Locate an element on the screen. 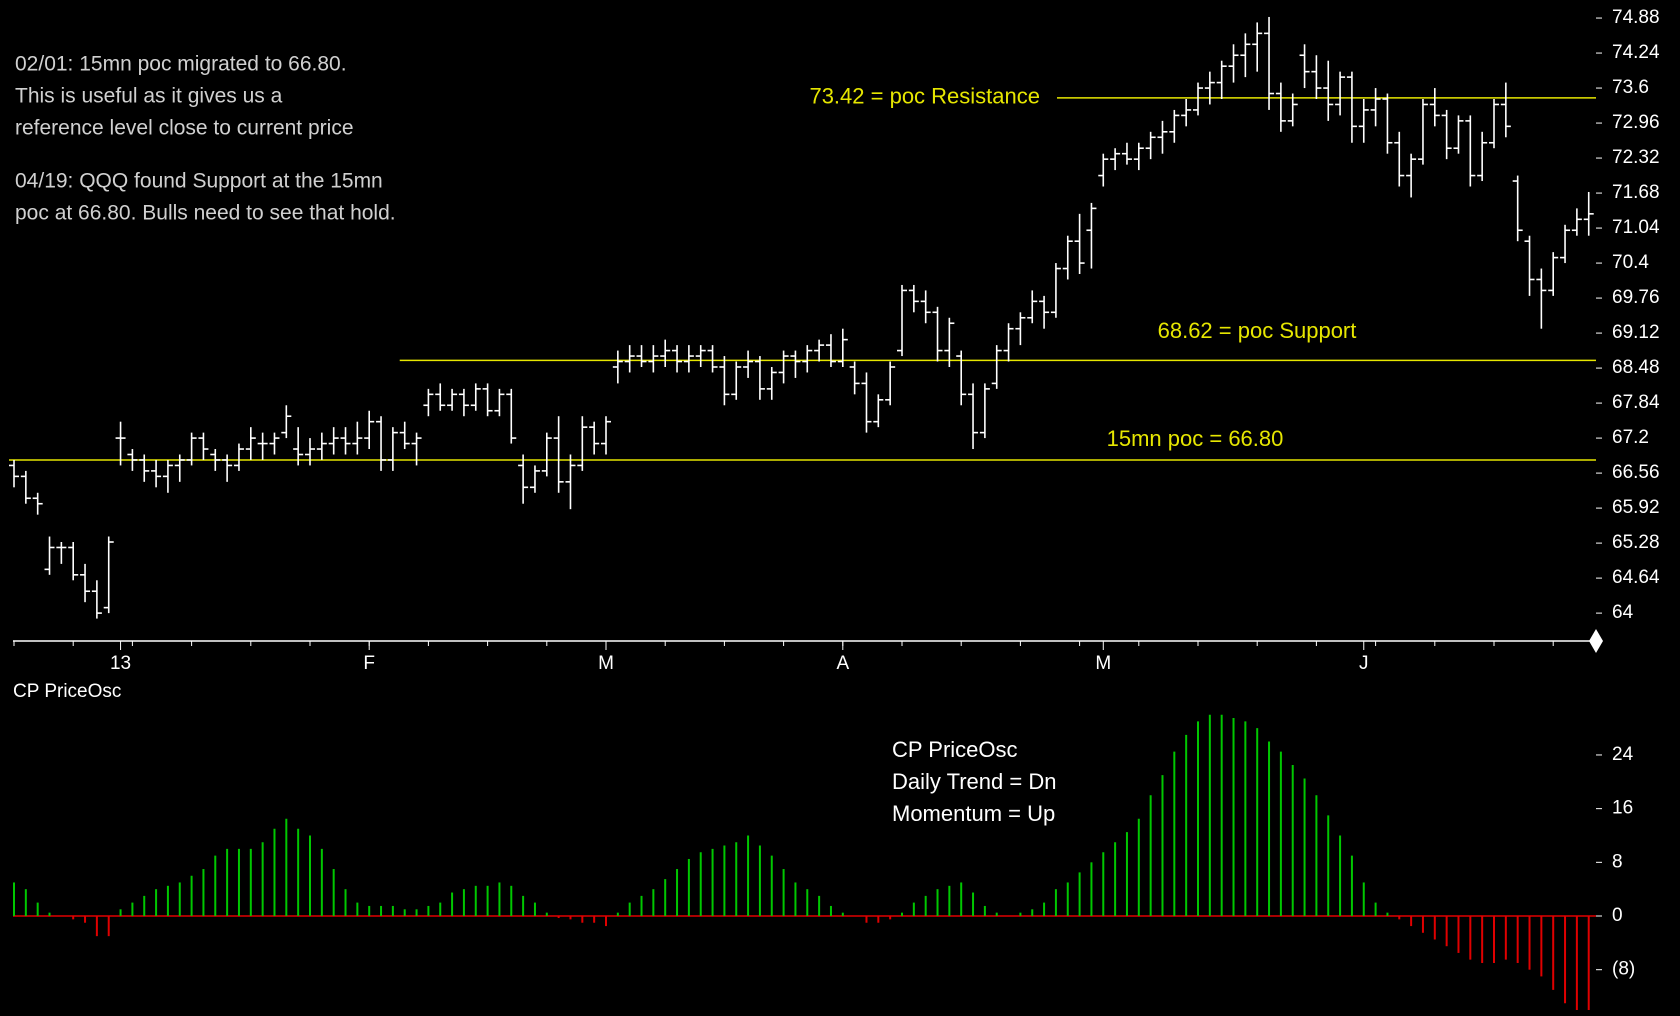 The height and width of the screenshot is (1016, 1680). y-tick-label: 72.96 is located at coordinates (1636, 122).